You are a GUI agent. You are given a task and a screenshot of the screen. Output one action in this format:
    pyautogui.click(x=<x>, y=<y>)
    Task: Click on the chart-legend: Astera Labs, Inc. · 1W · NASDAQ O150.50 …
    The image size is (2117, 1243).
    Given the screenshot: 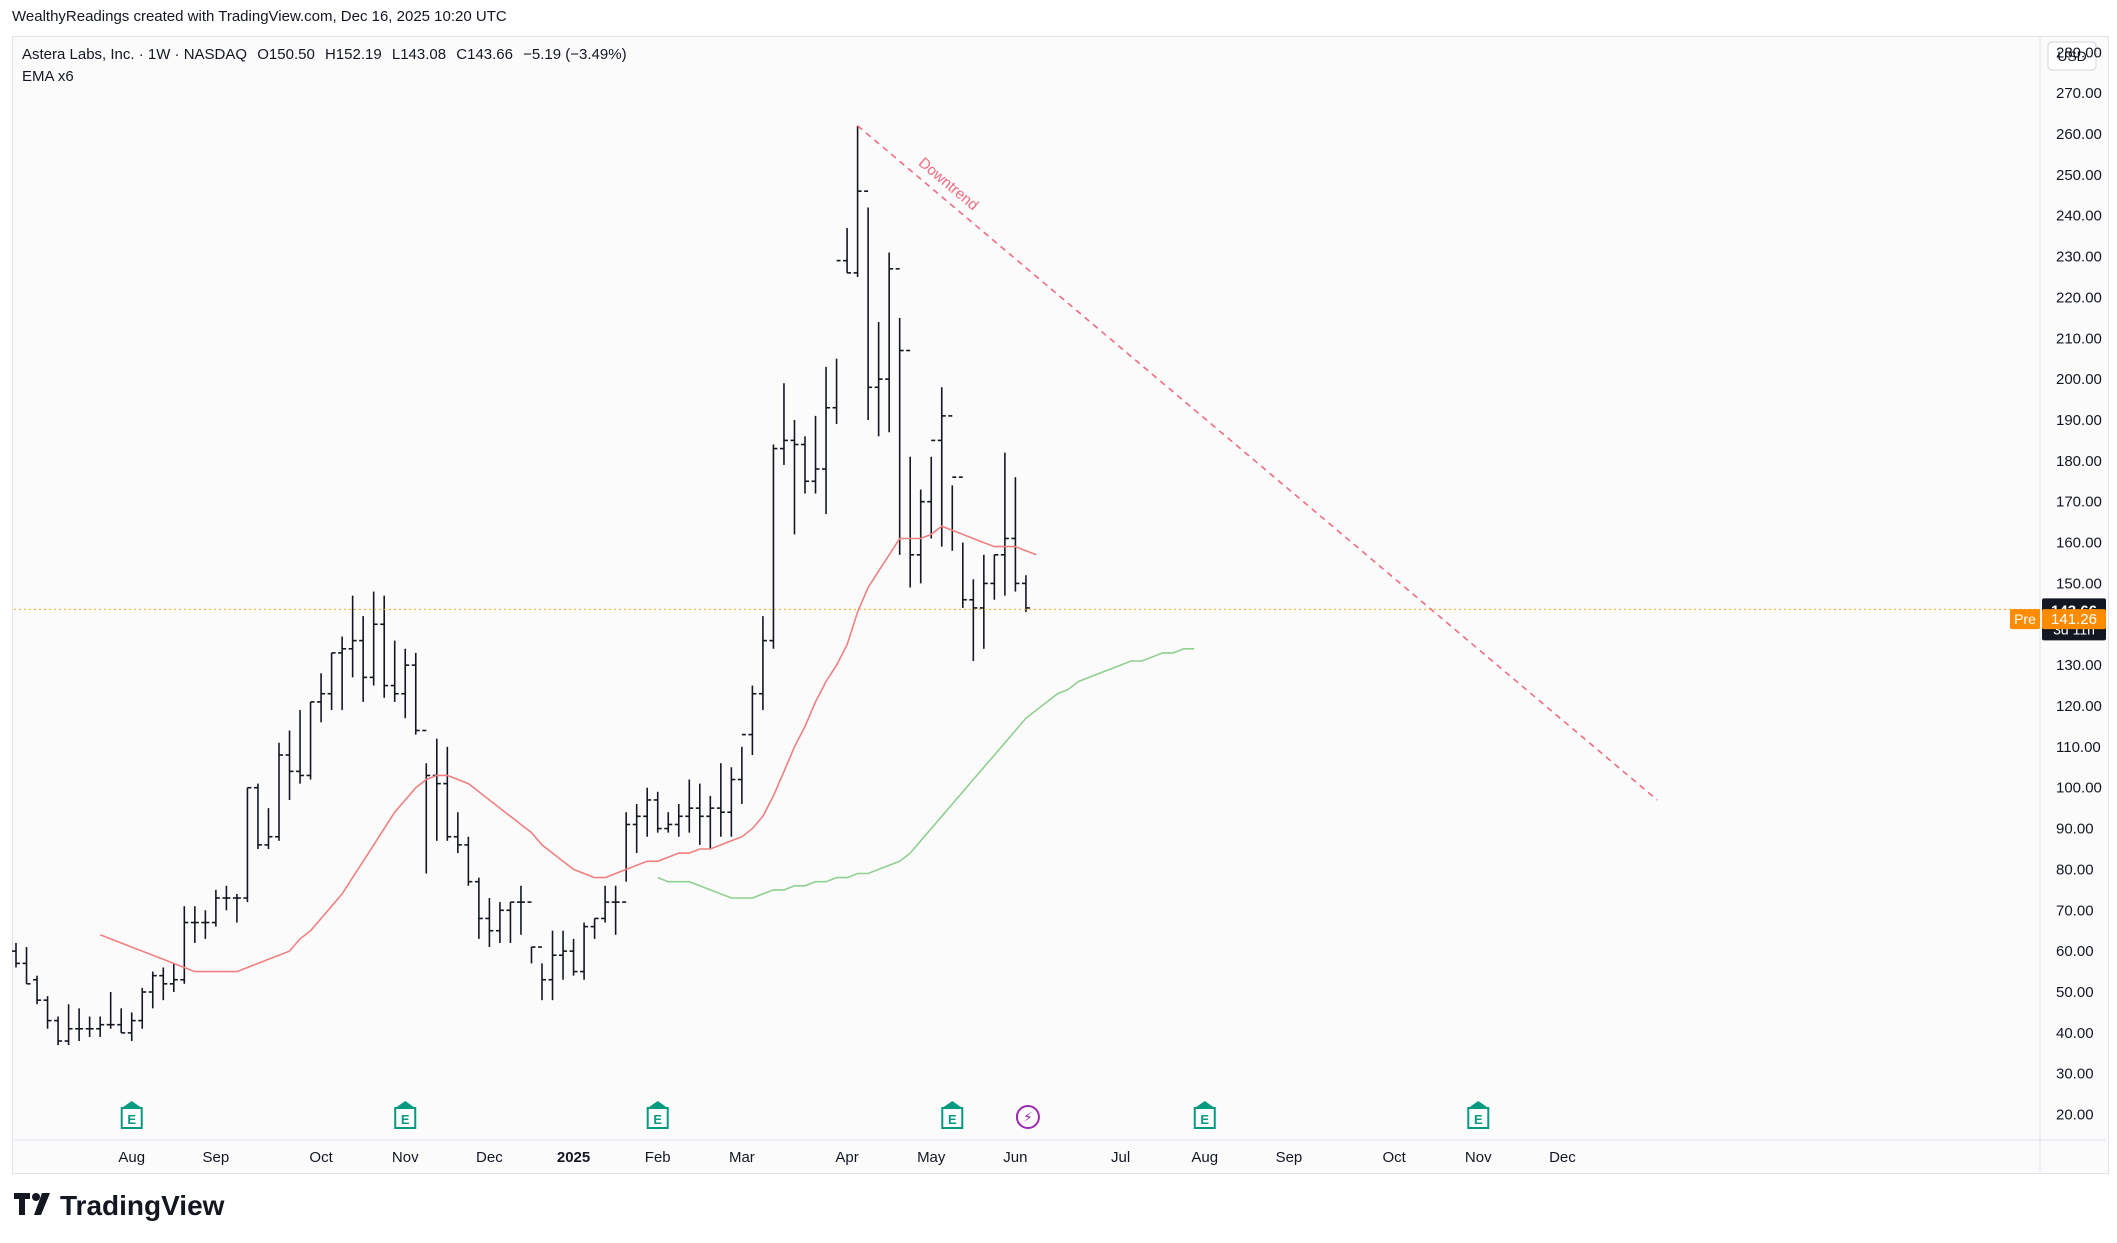 What is the action you would take?
    pyautogui.click(x=327, y=66)
    